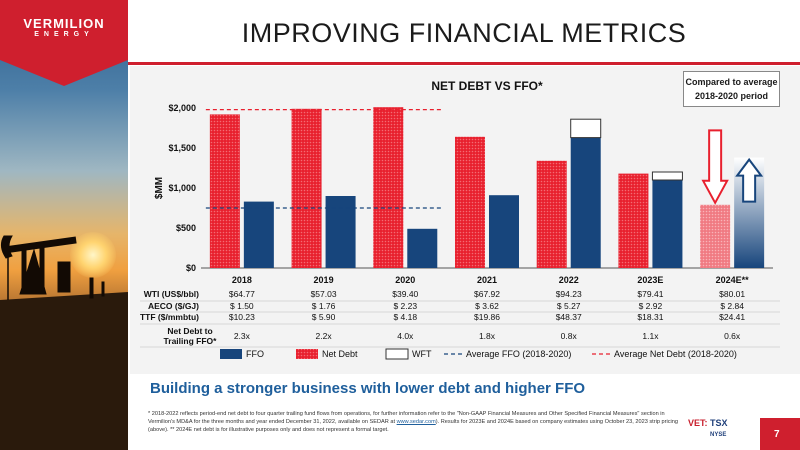 Image resolution: width=800 pixels, height=450 pixels. What do you see at coordinates (719, 423) in the screenshot?
I see `ticker-tsx: TSX` at bounding box center [719, 423].